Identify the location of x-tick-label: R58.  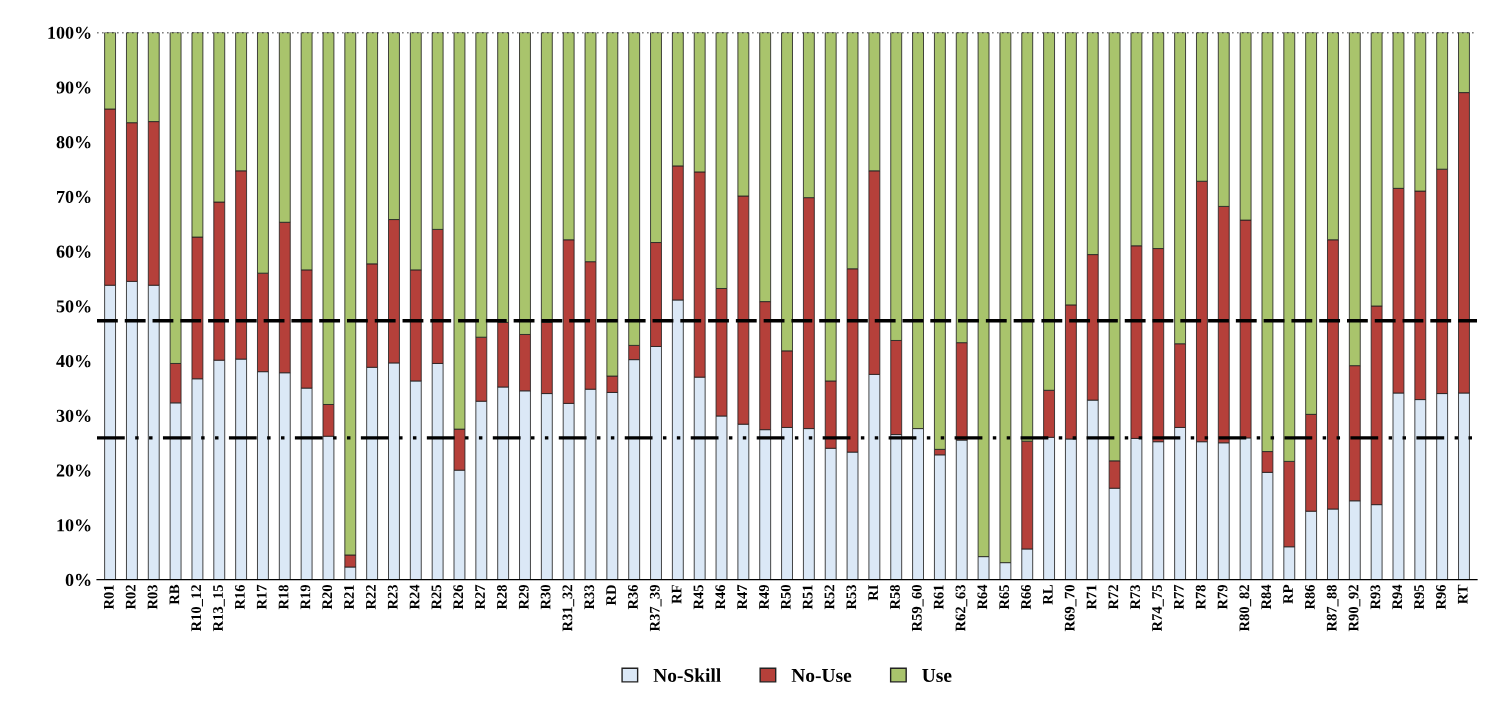
(895, 597).